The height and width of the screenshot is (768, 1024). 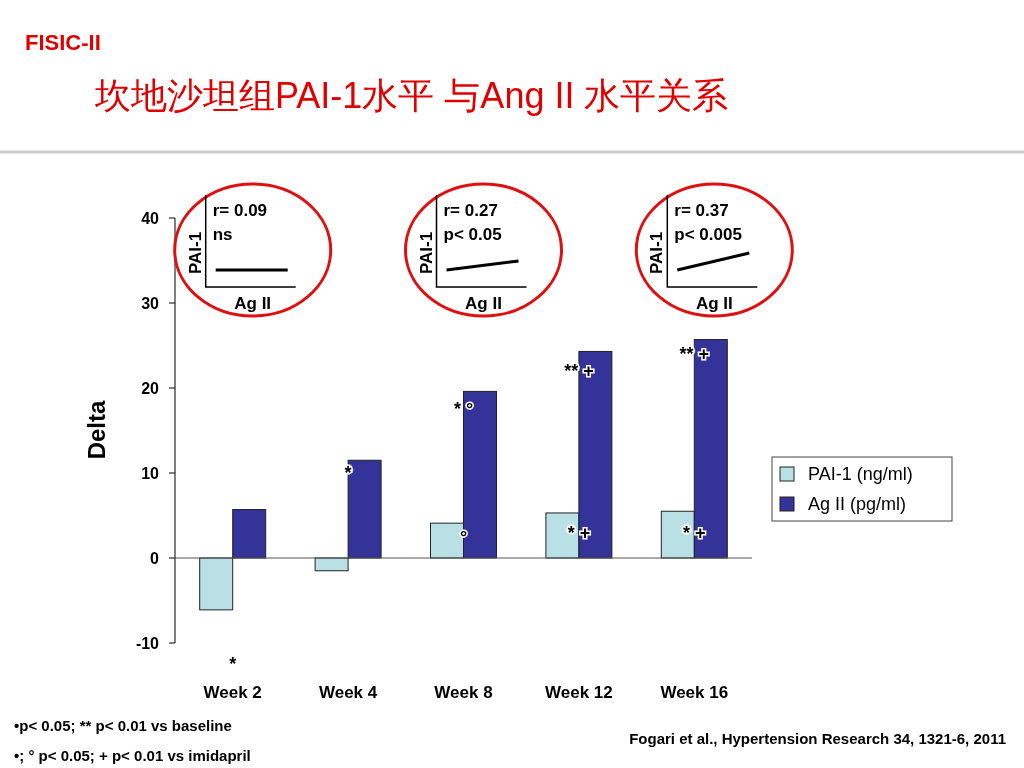 I want to click on x-tick-label: Week 12, so click(x=579, y=692).